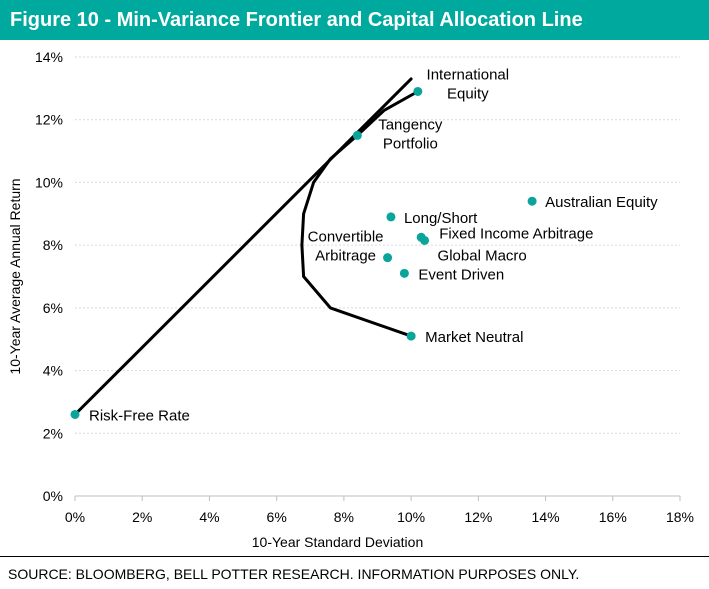  I want to click on label-line: Tangency, so click(410, 124).